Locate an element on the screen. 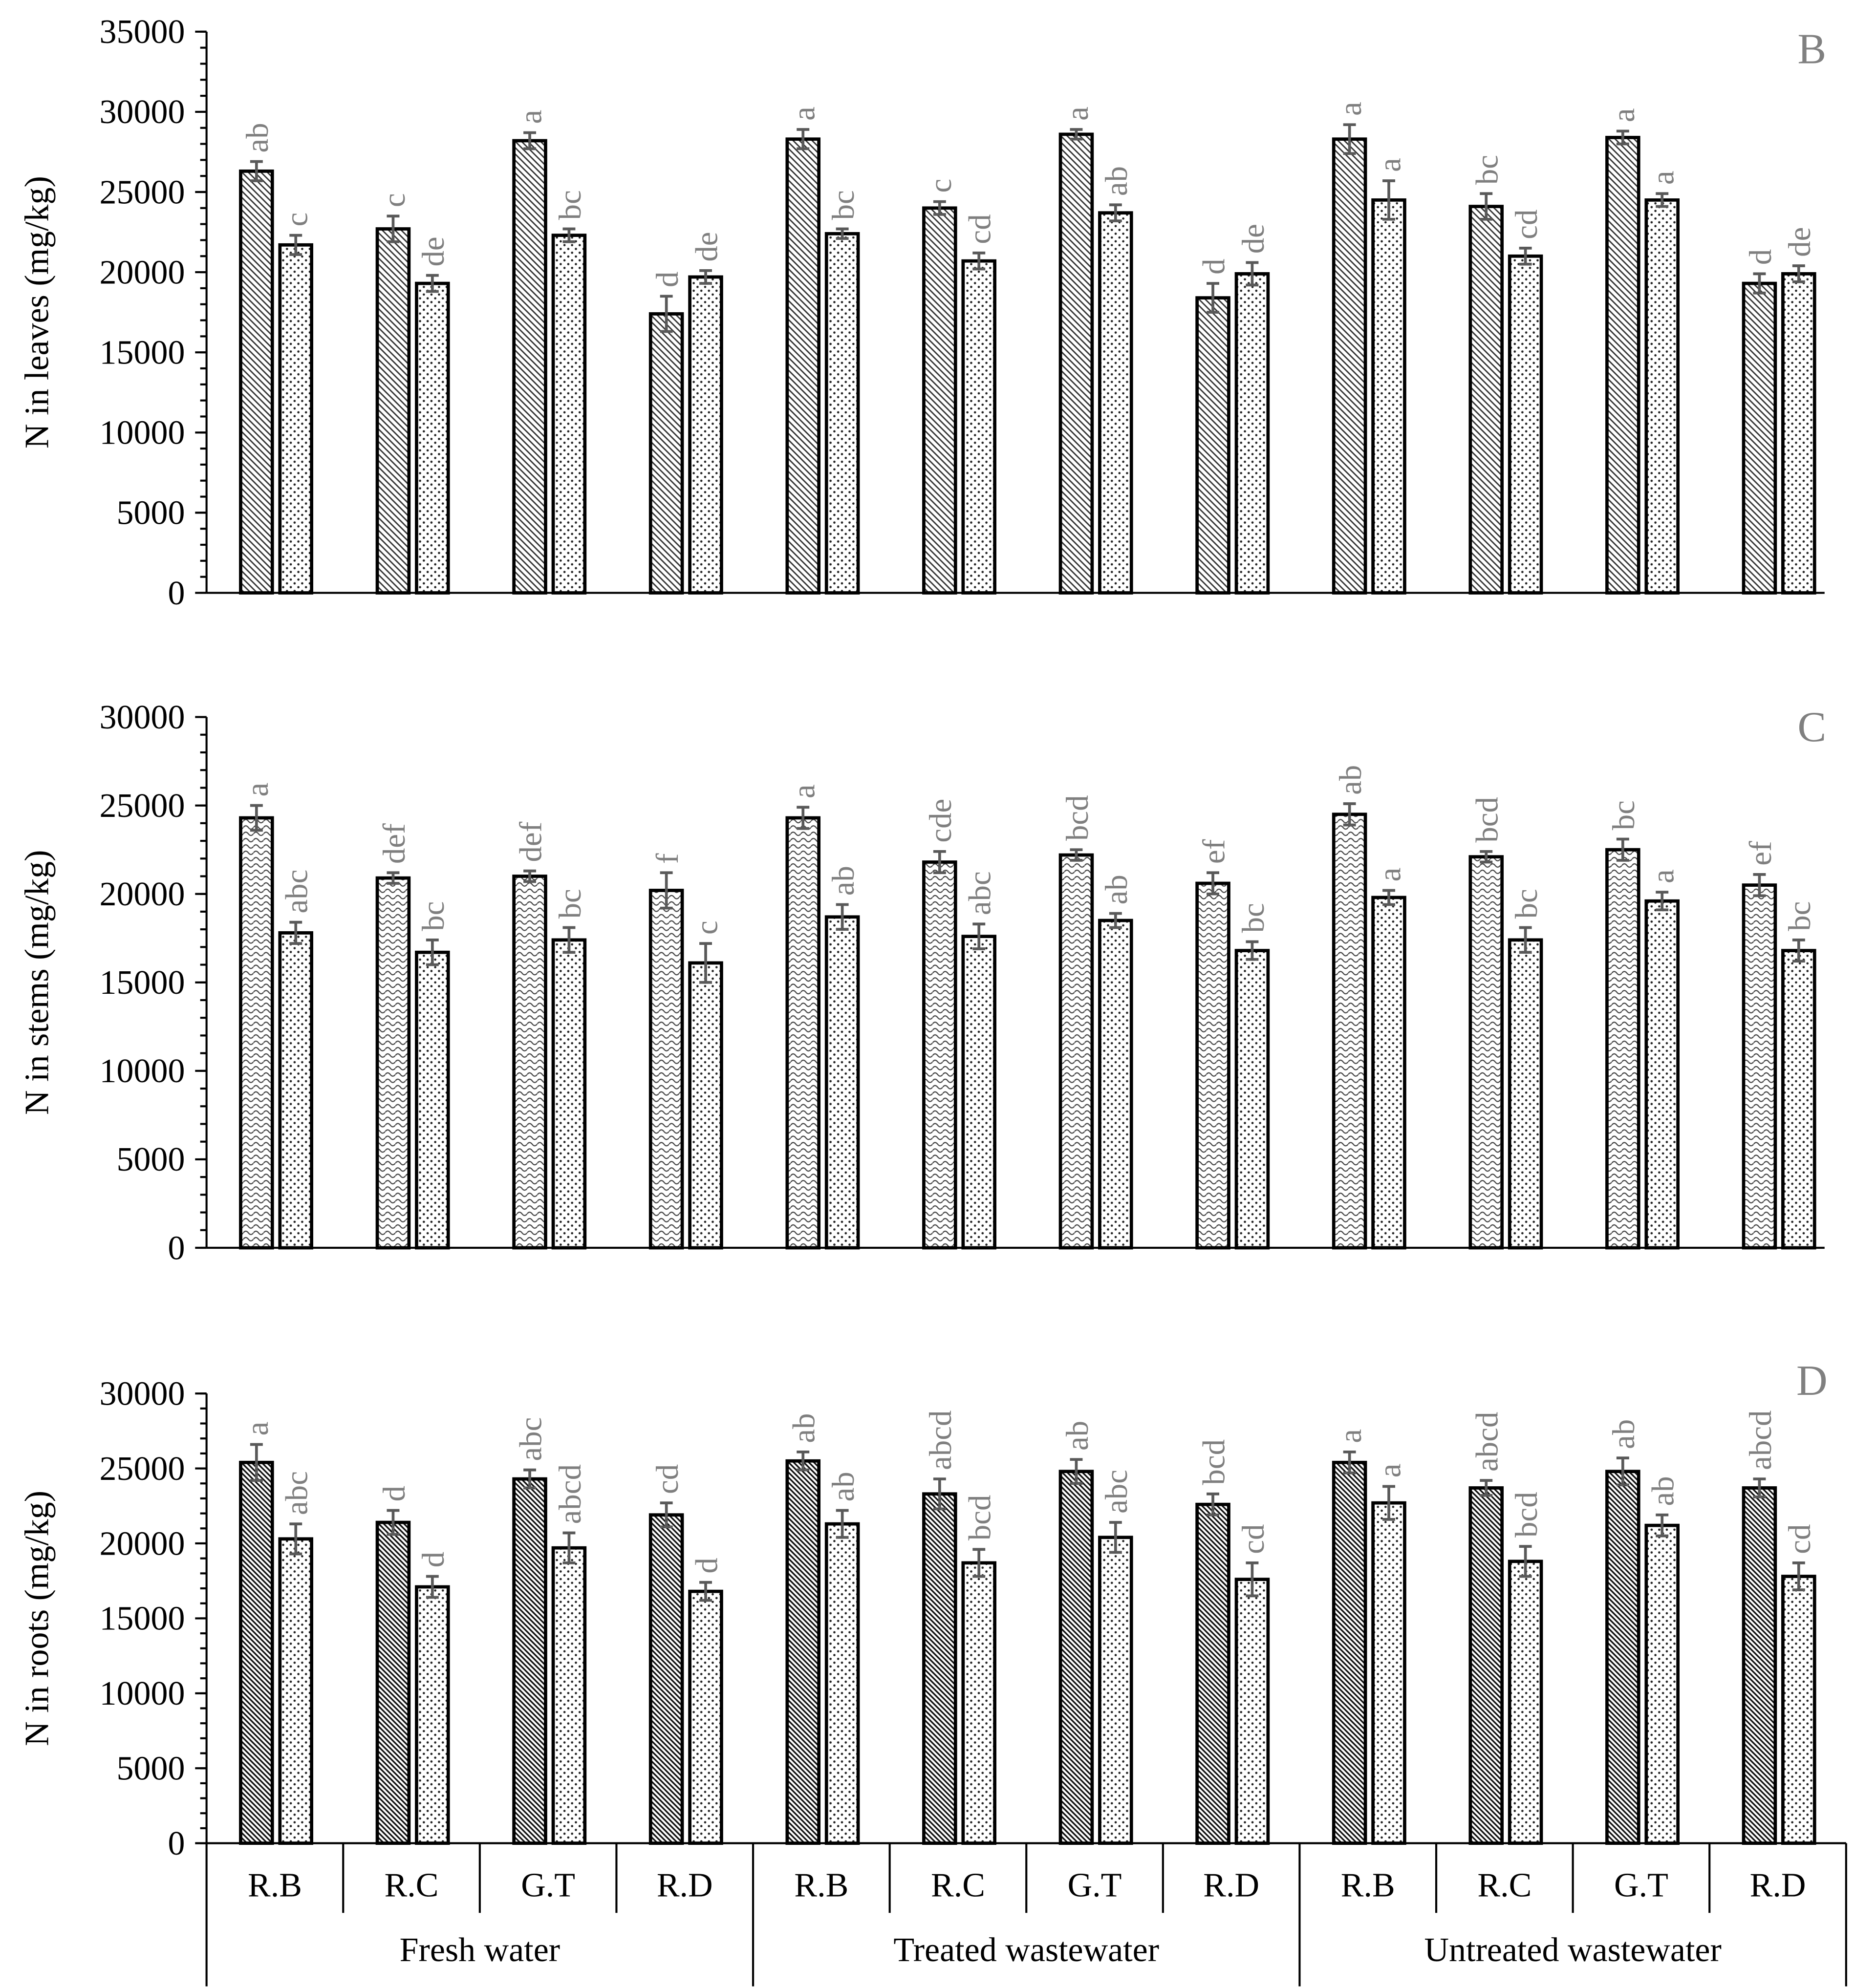  y-axis-title: N in roots (mg/kg) is located at coordinates (38, 1618).